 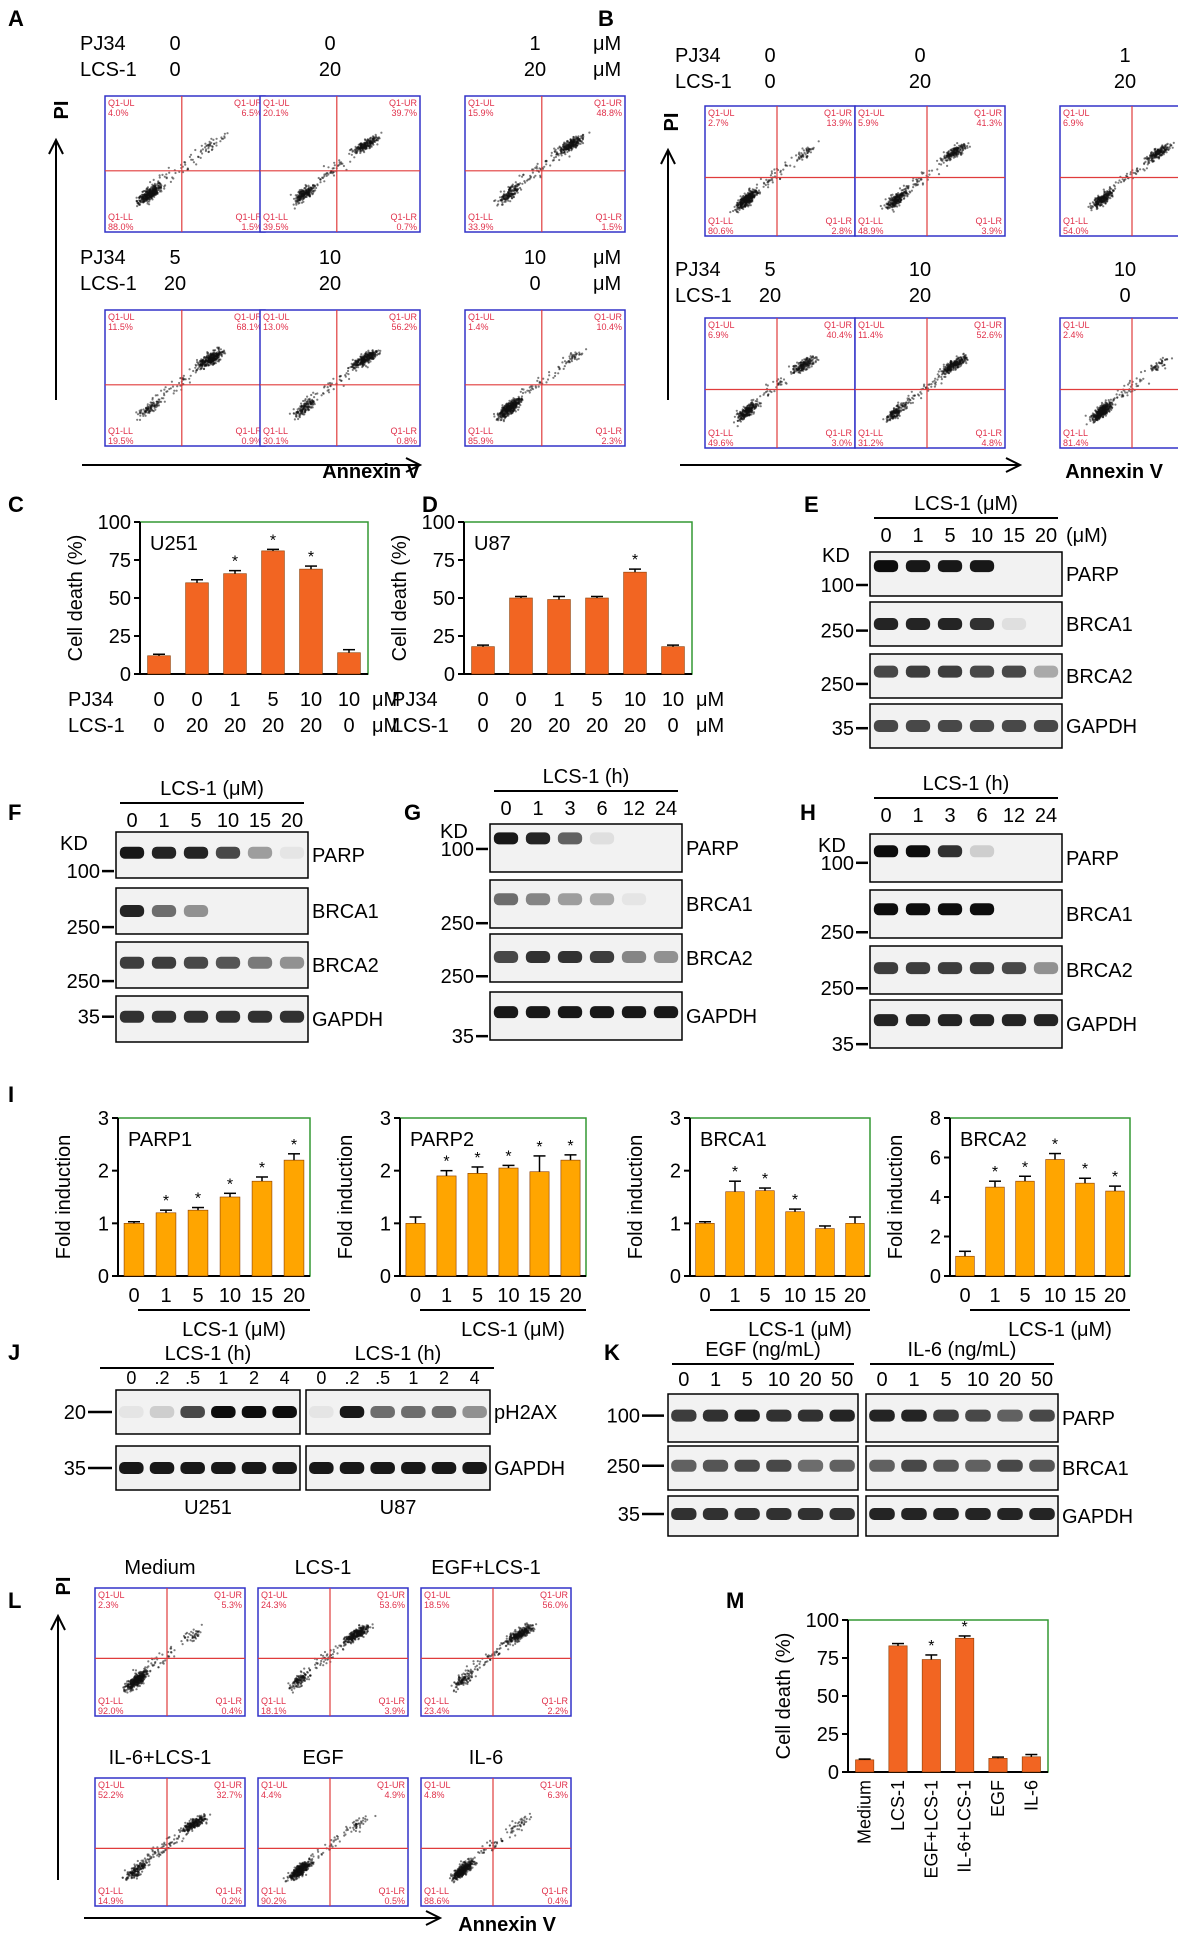 What do you see at coordinates (1125, 270) in the screenshot?
I see `panel_B-row1-pj34-value: 10` at bounding box center [1125, 270].